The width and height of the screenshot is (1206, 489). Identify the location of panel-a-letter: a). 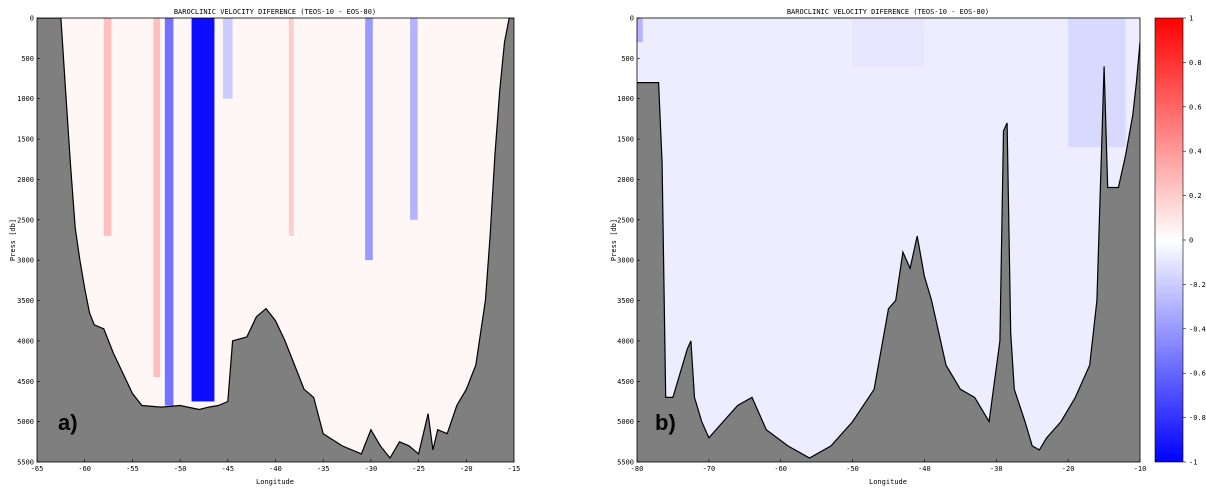
(68, 422).